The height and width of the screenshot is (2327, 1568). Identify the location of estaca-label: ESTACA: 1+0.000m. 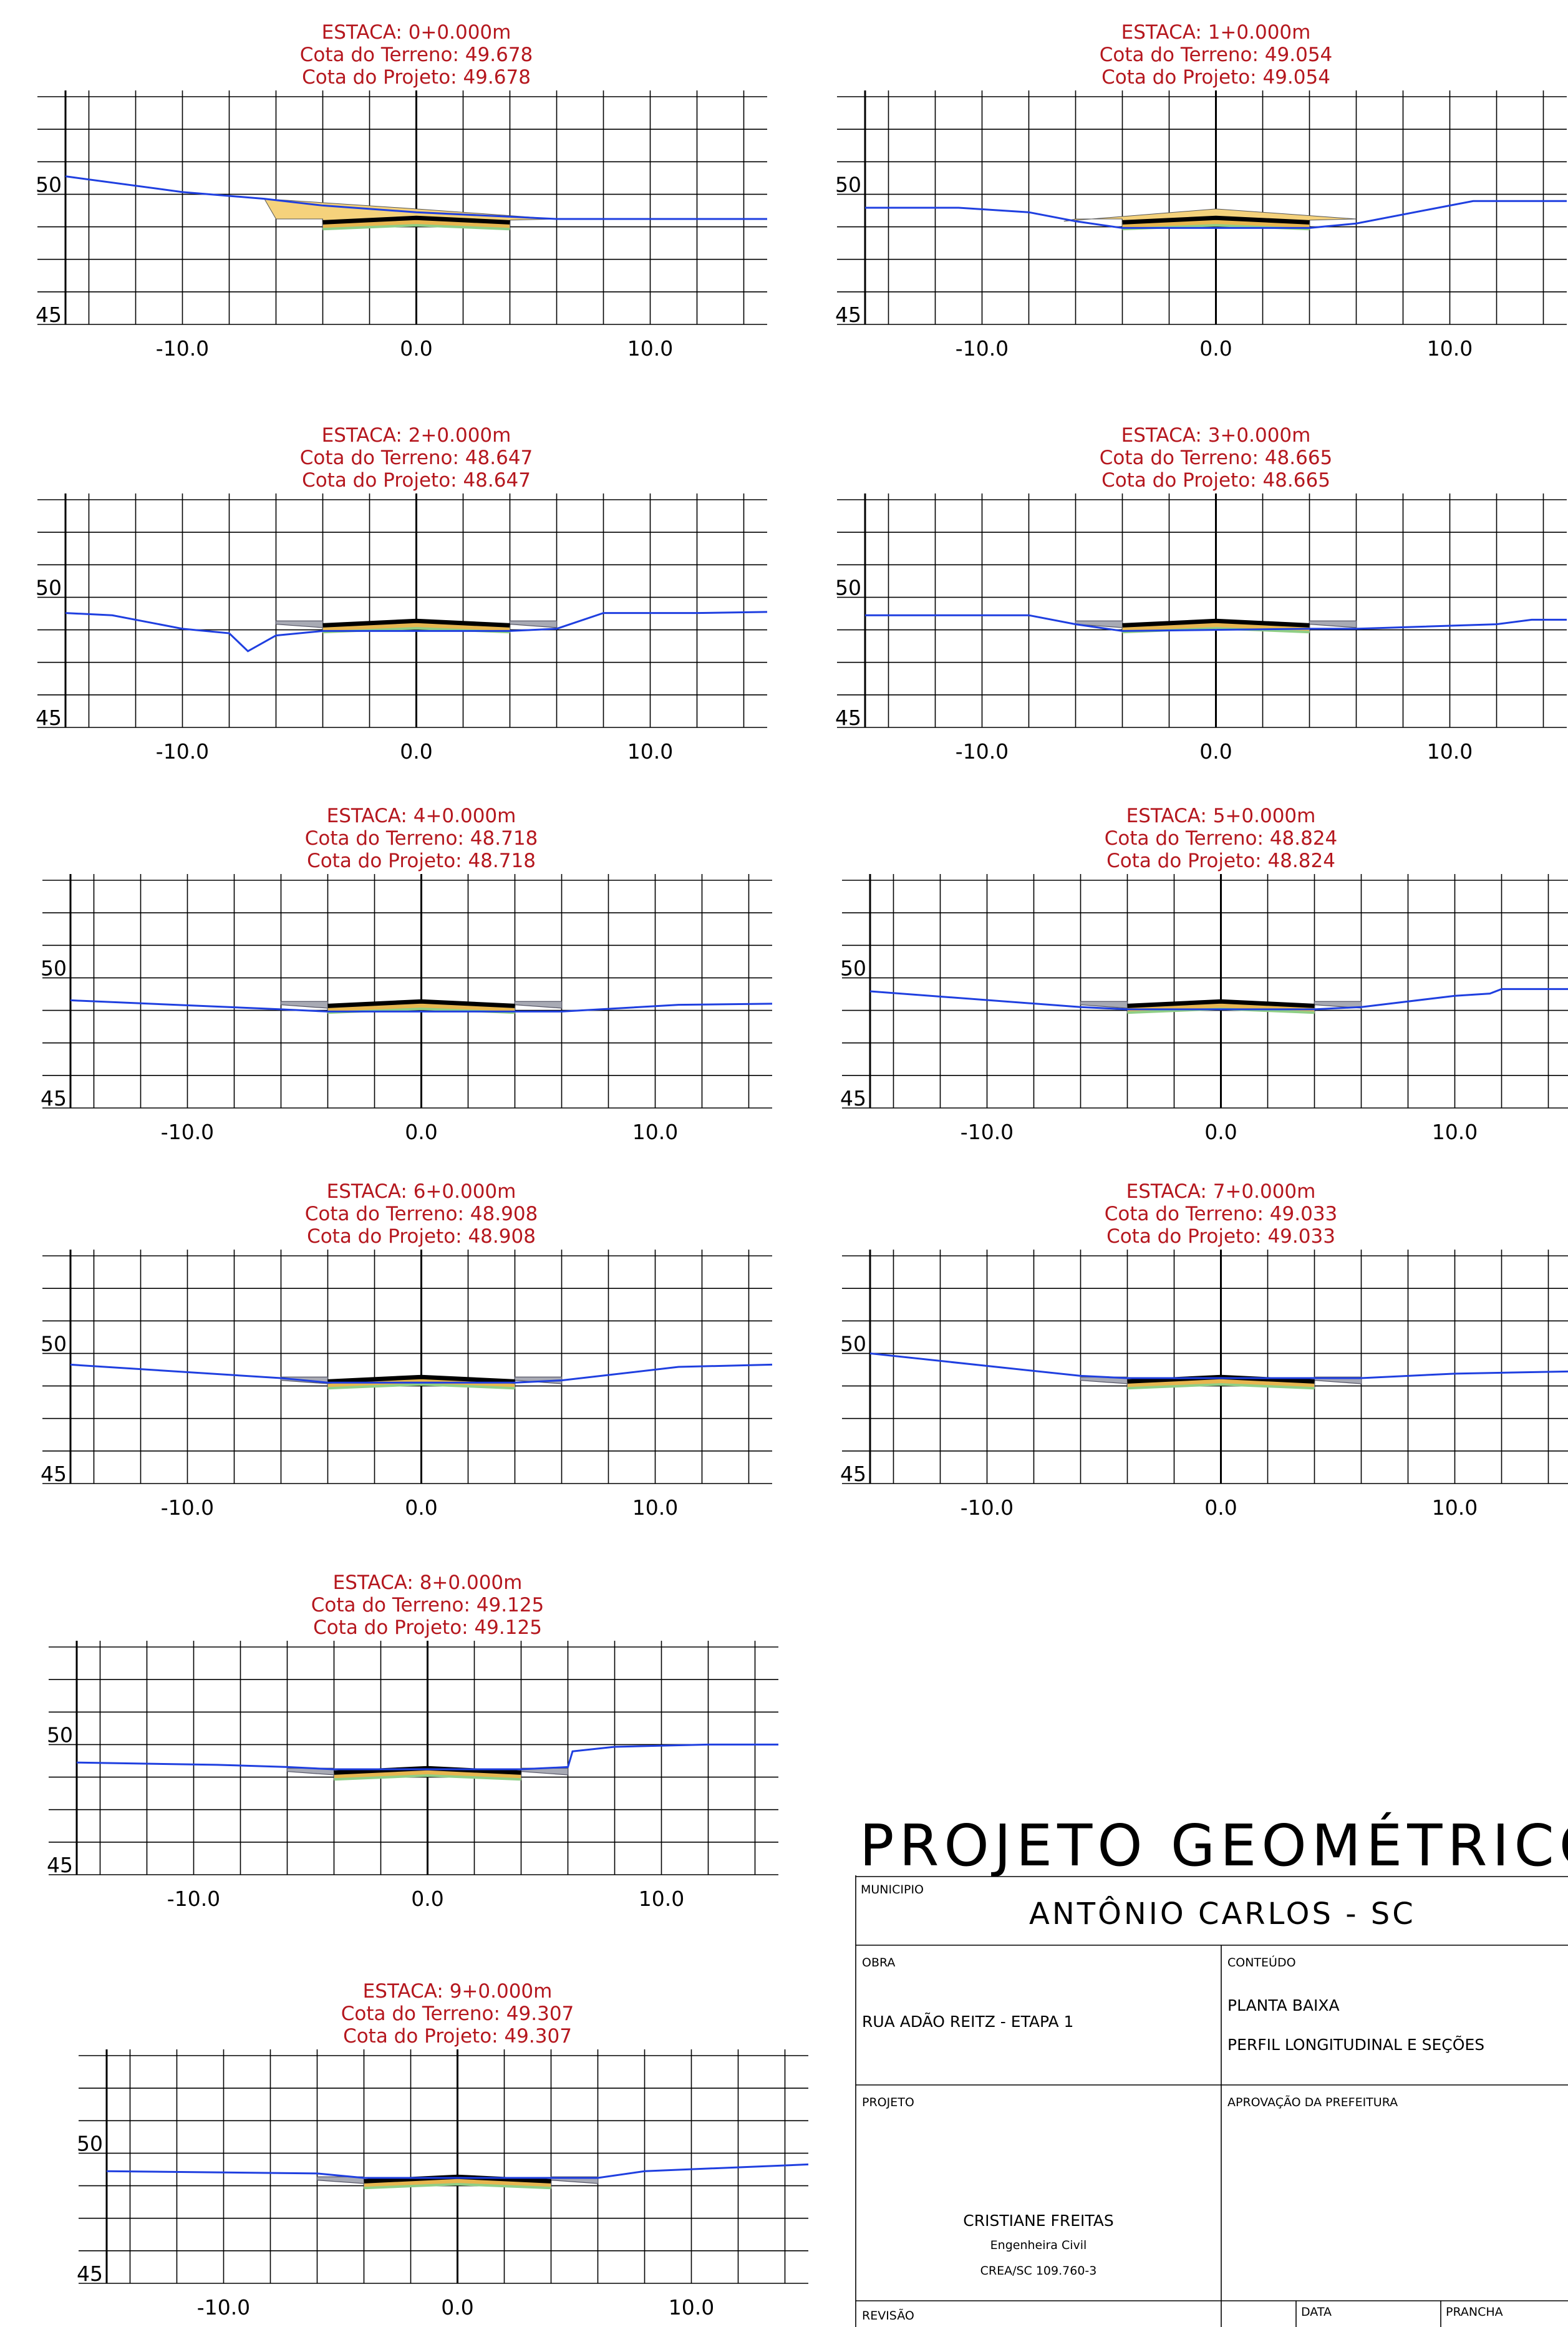
(1216, 32).